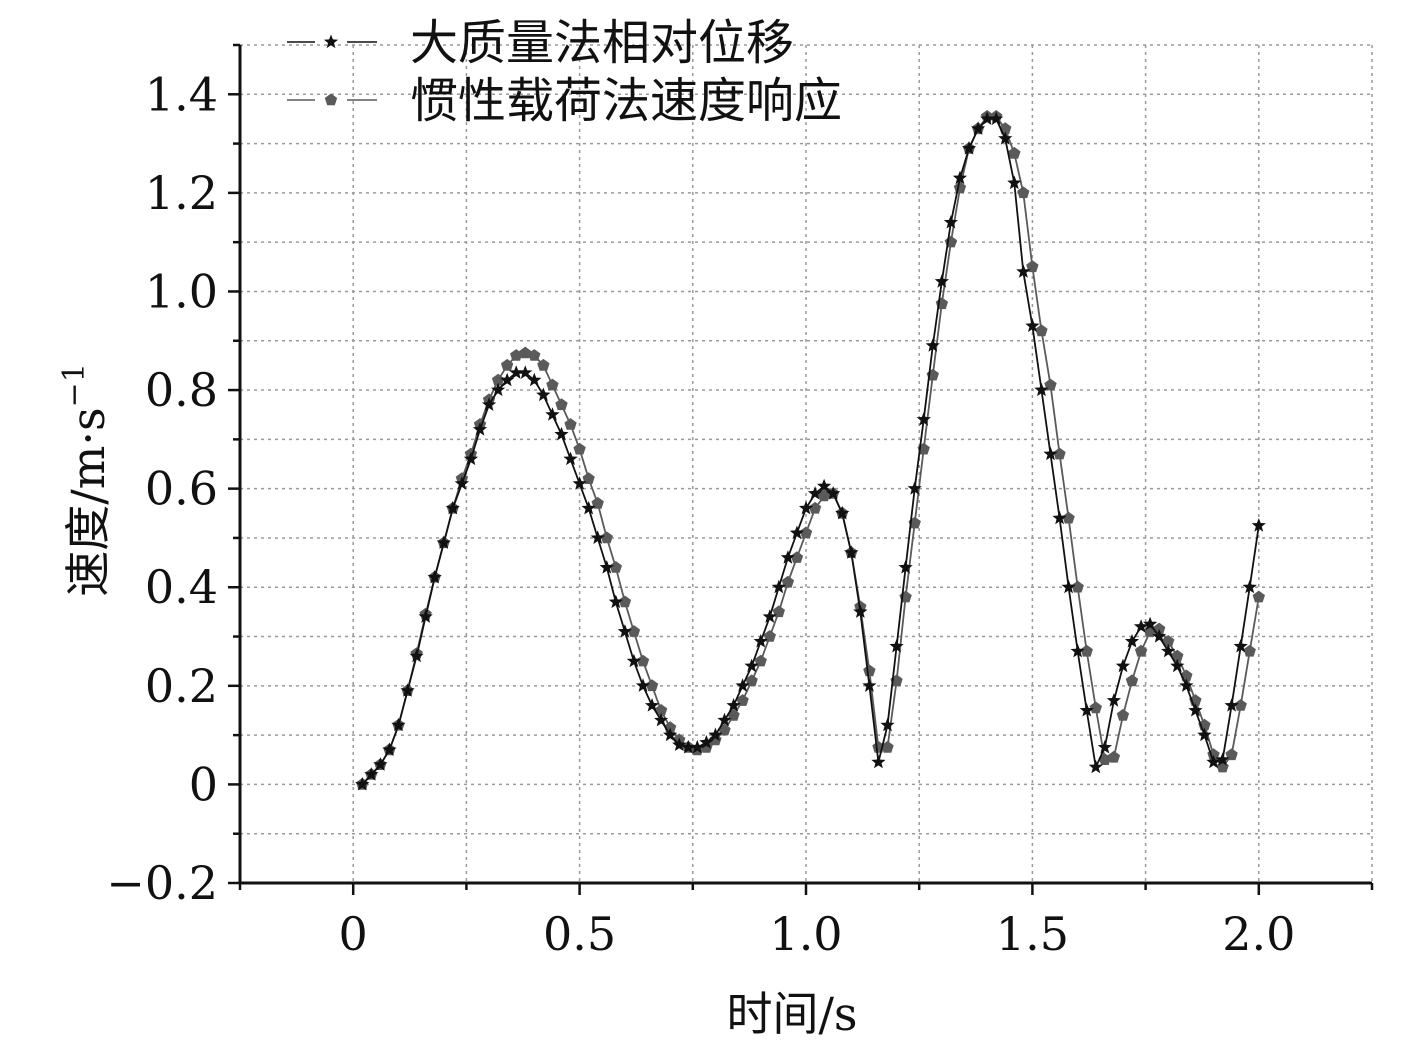  I want to click on y-tick-label: 0.6, so click(181, 489).